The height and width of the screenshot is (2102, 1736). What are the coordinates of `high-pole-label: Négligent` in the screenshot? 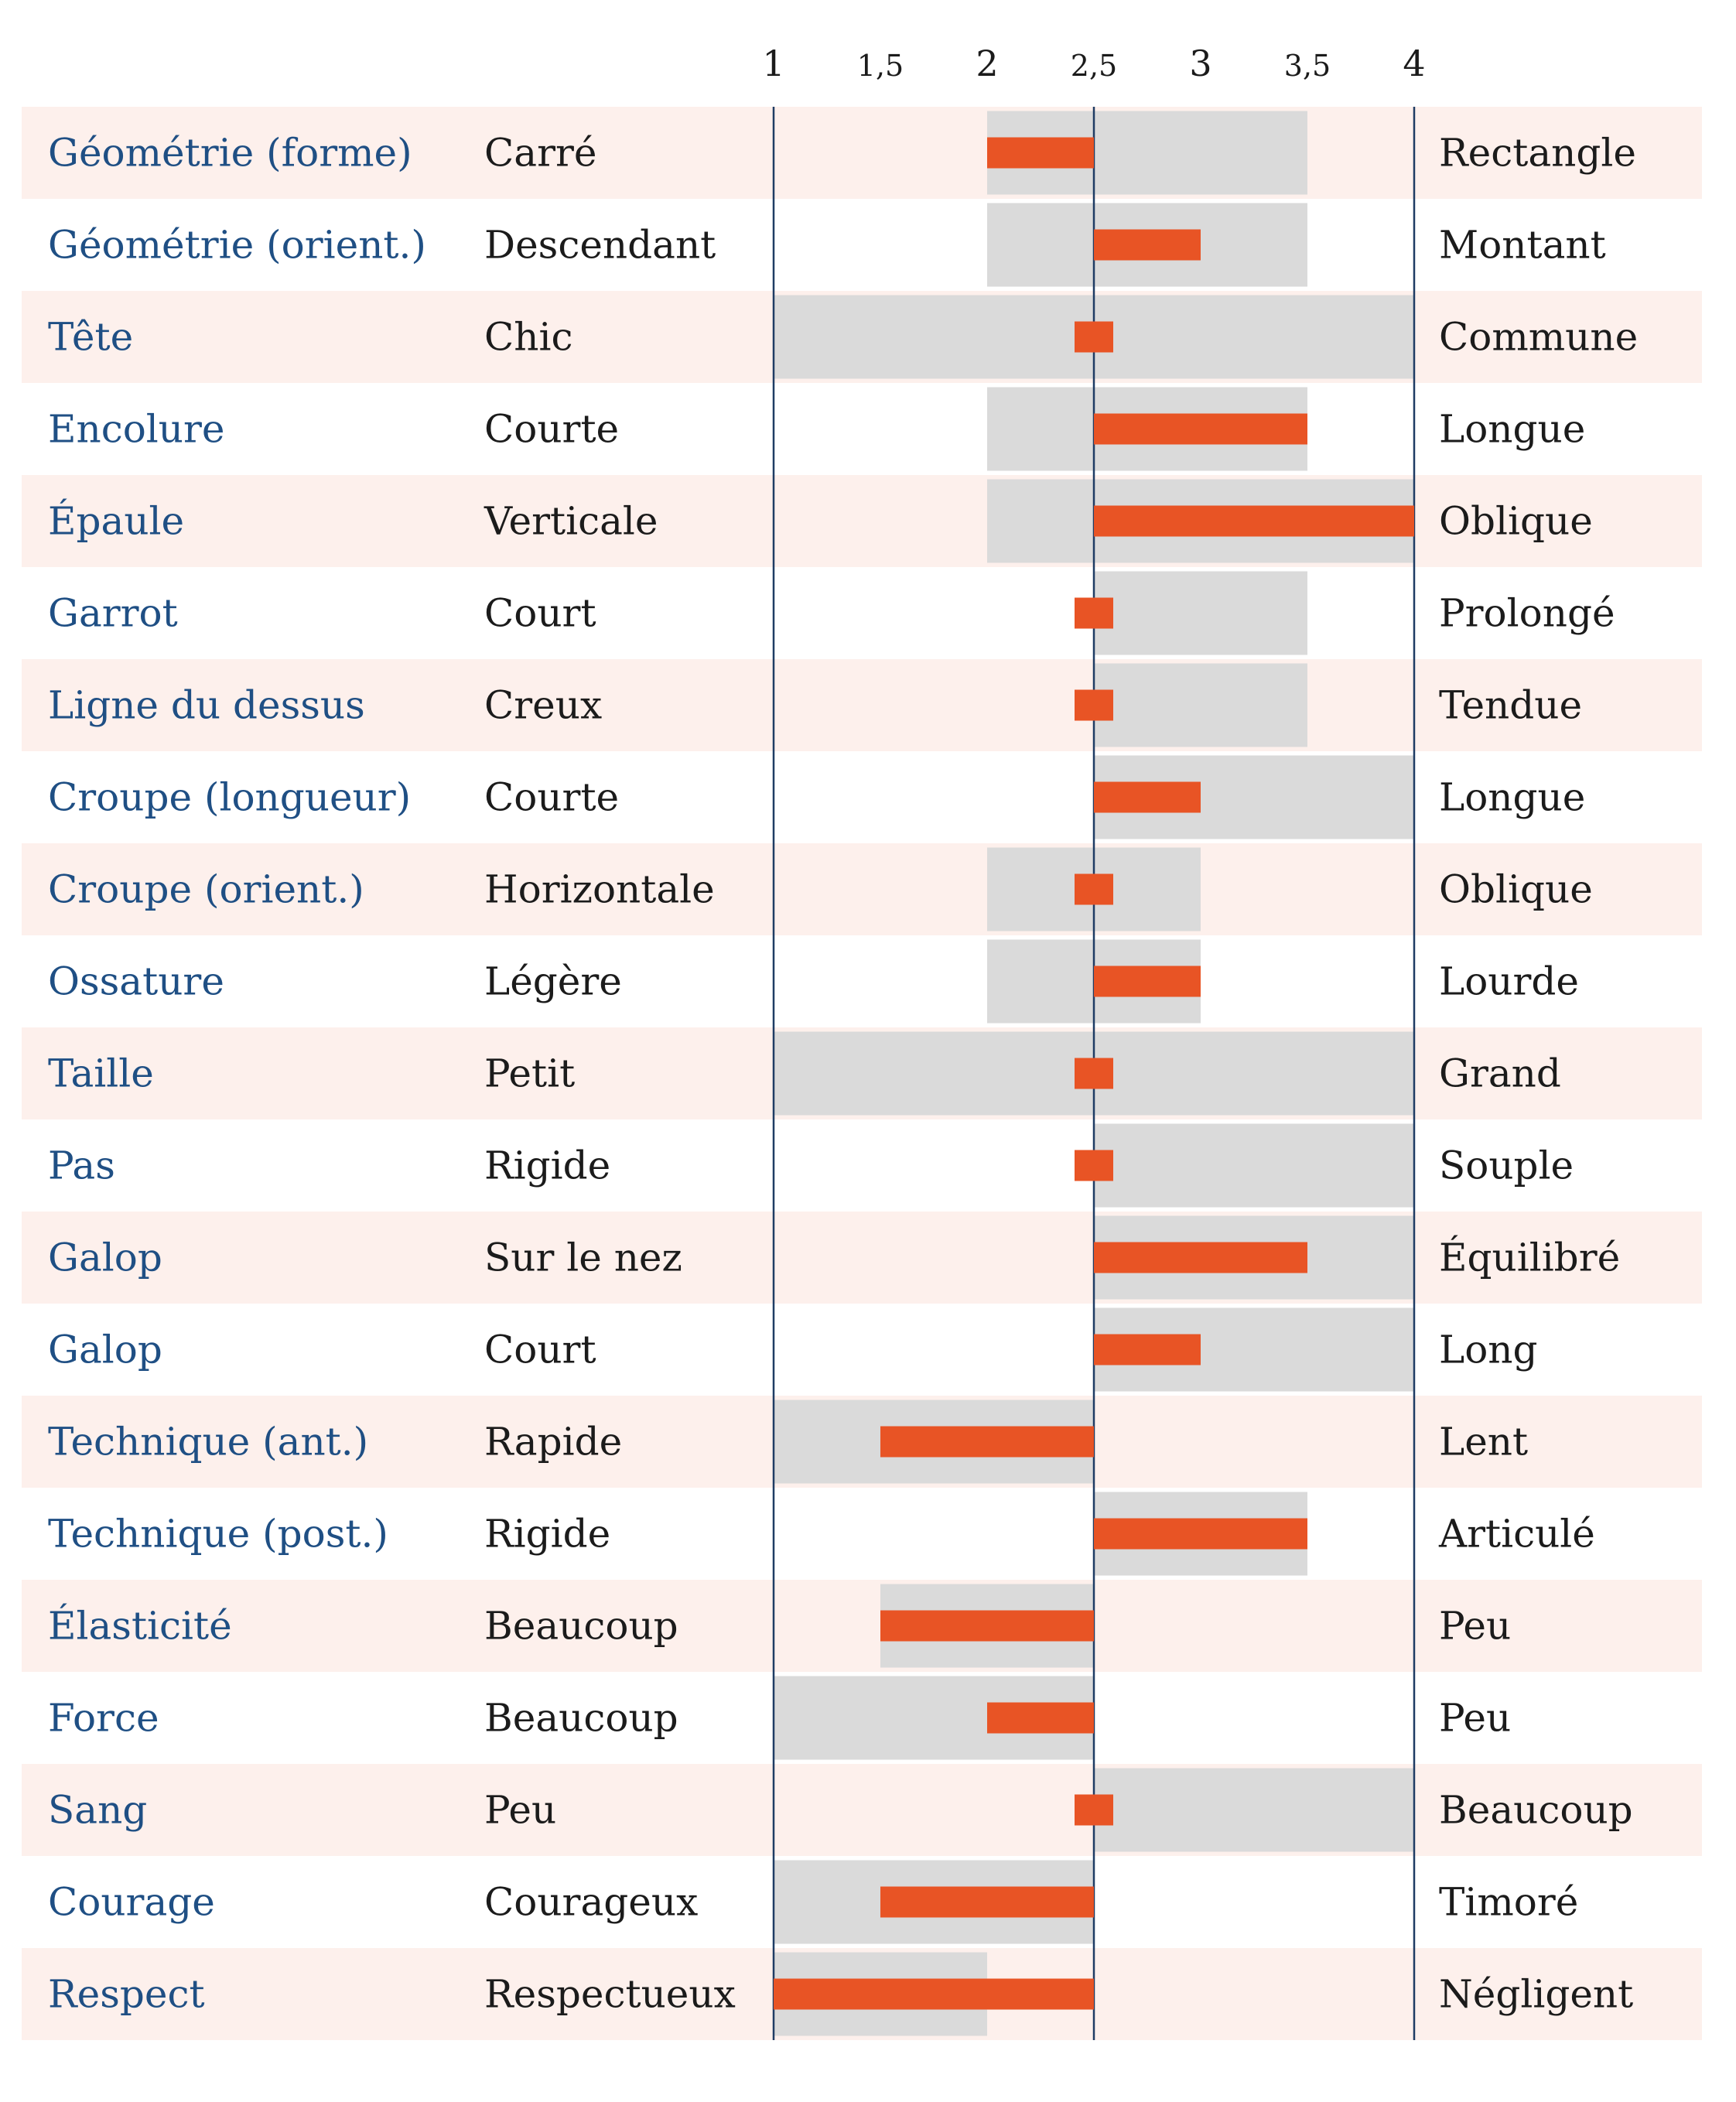 It's located at (1536, 1994).